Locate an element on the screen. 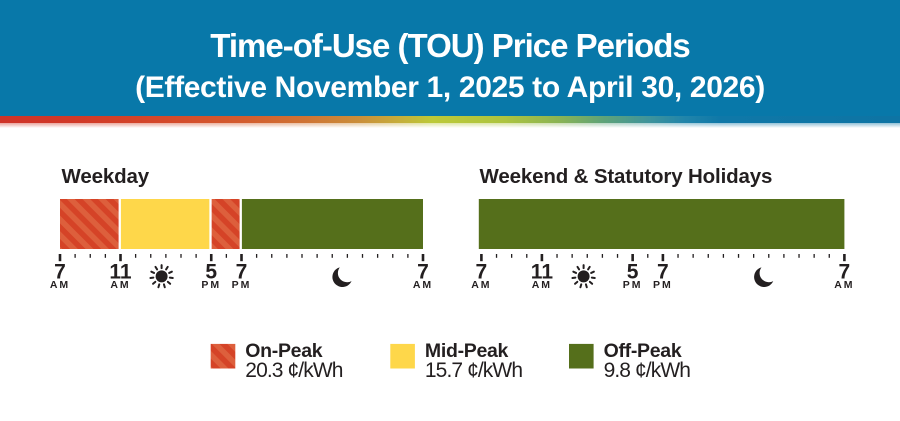  svg-text: On-Peak is located at coordinates (283, 351).